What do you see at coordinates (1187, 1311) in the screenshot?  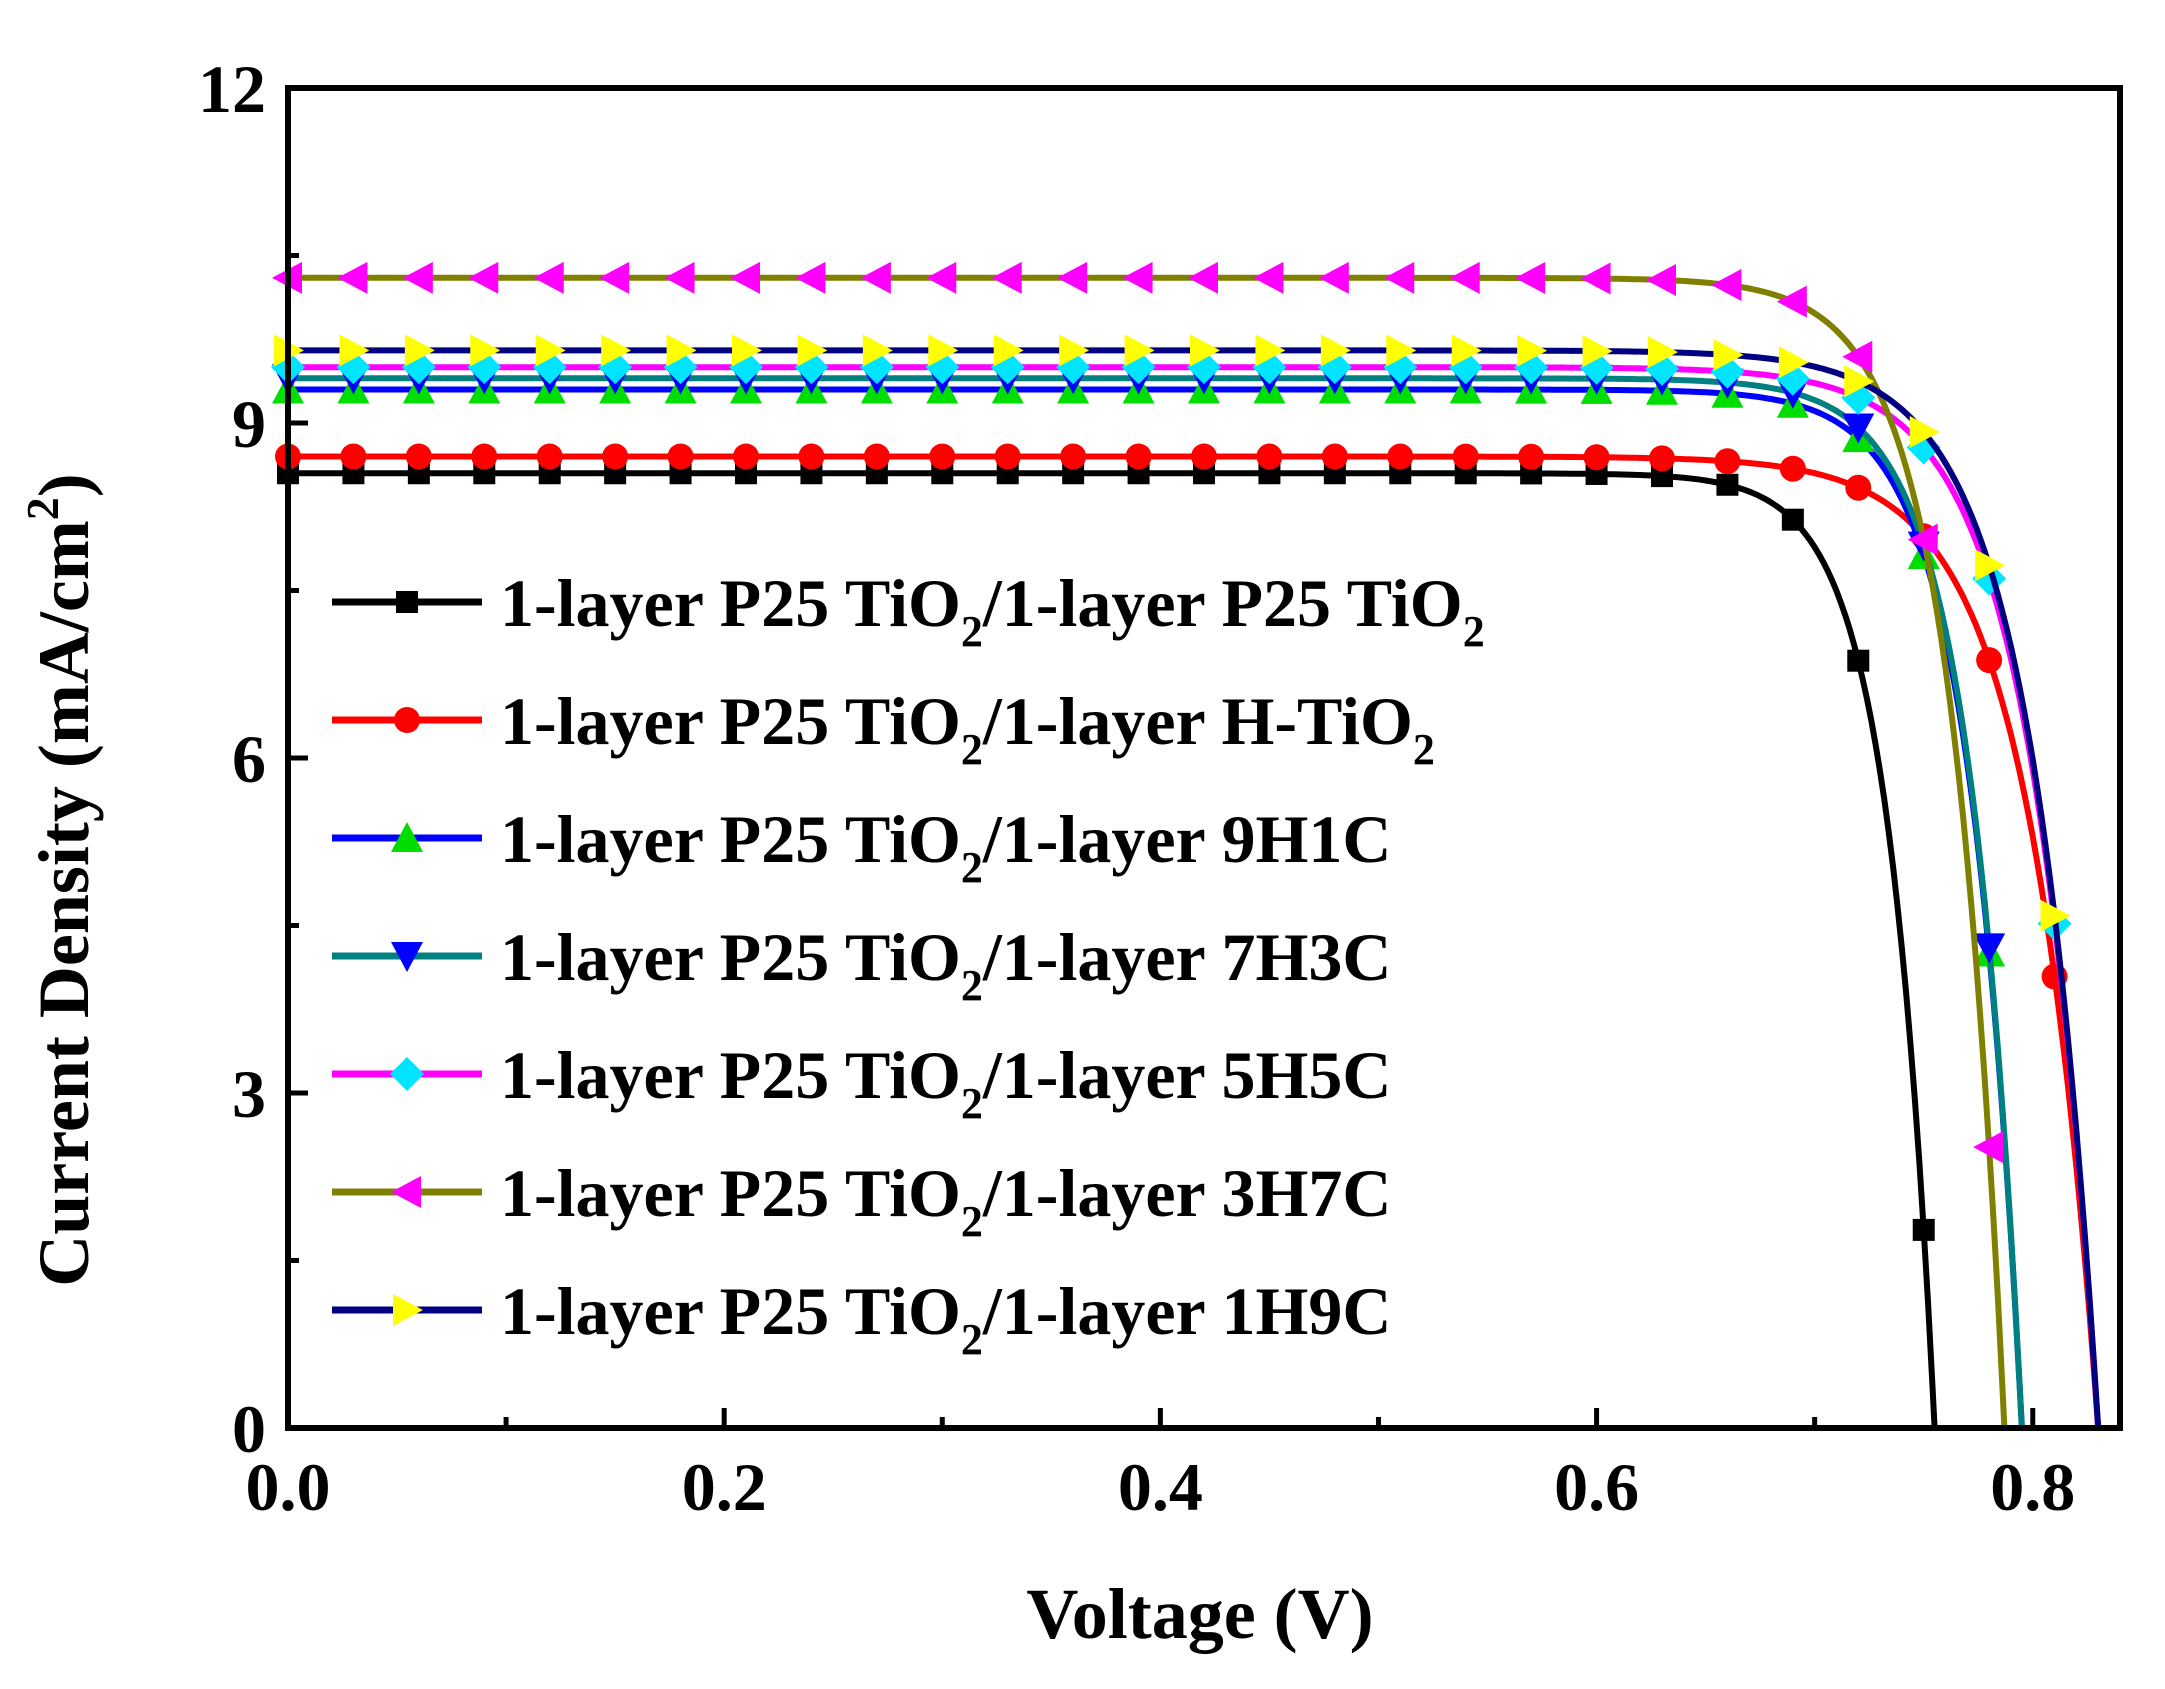 I see `legend-label-part: /1-layer 1H9C` at bounding box center [1187, 1311].